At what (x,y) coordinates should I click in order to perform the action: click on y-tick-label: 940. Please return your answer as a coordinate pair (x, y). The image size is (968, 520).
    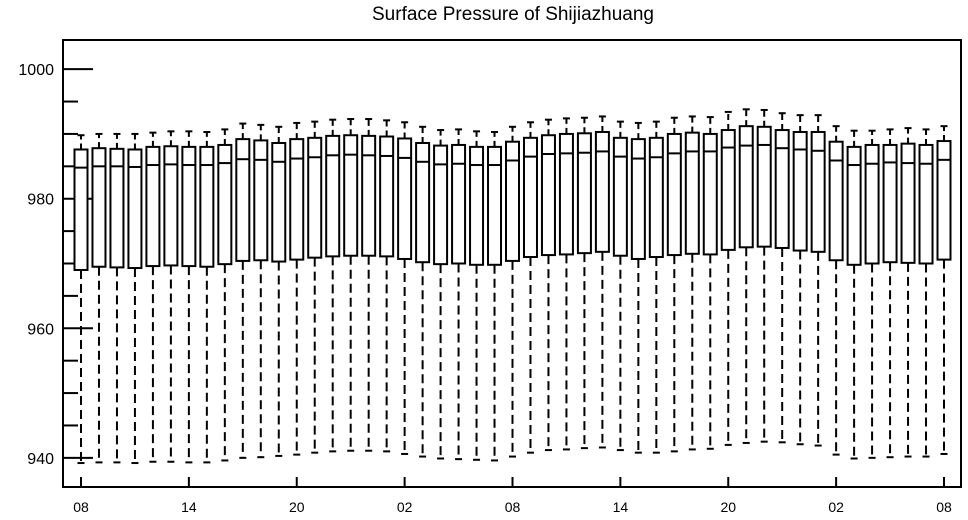
    Looking at the image, I should click on (40, 459).